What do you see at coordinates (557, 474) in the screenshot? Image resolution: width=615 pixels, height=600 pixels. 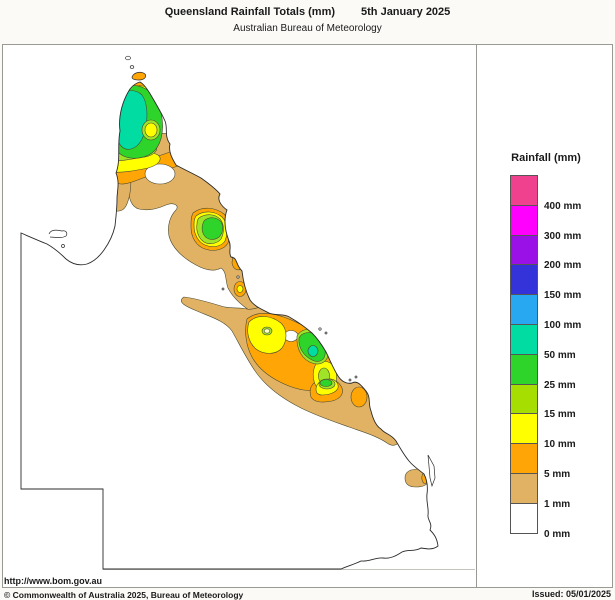 I see `legend-label-5: 5 mm` at bounding box center [557, 474].